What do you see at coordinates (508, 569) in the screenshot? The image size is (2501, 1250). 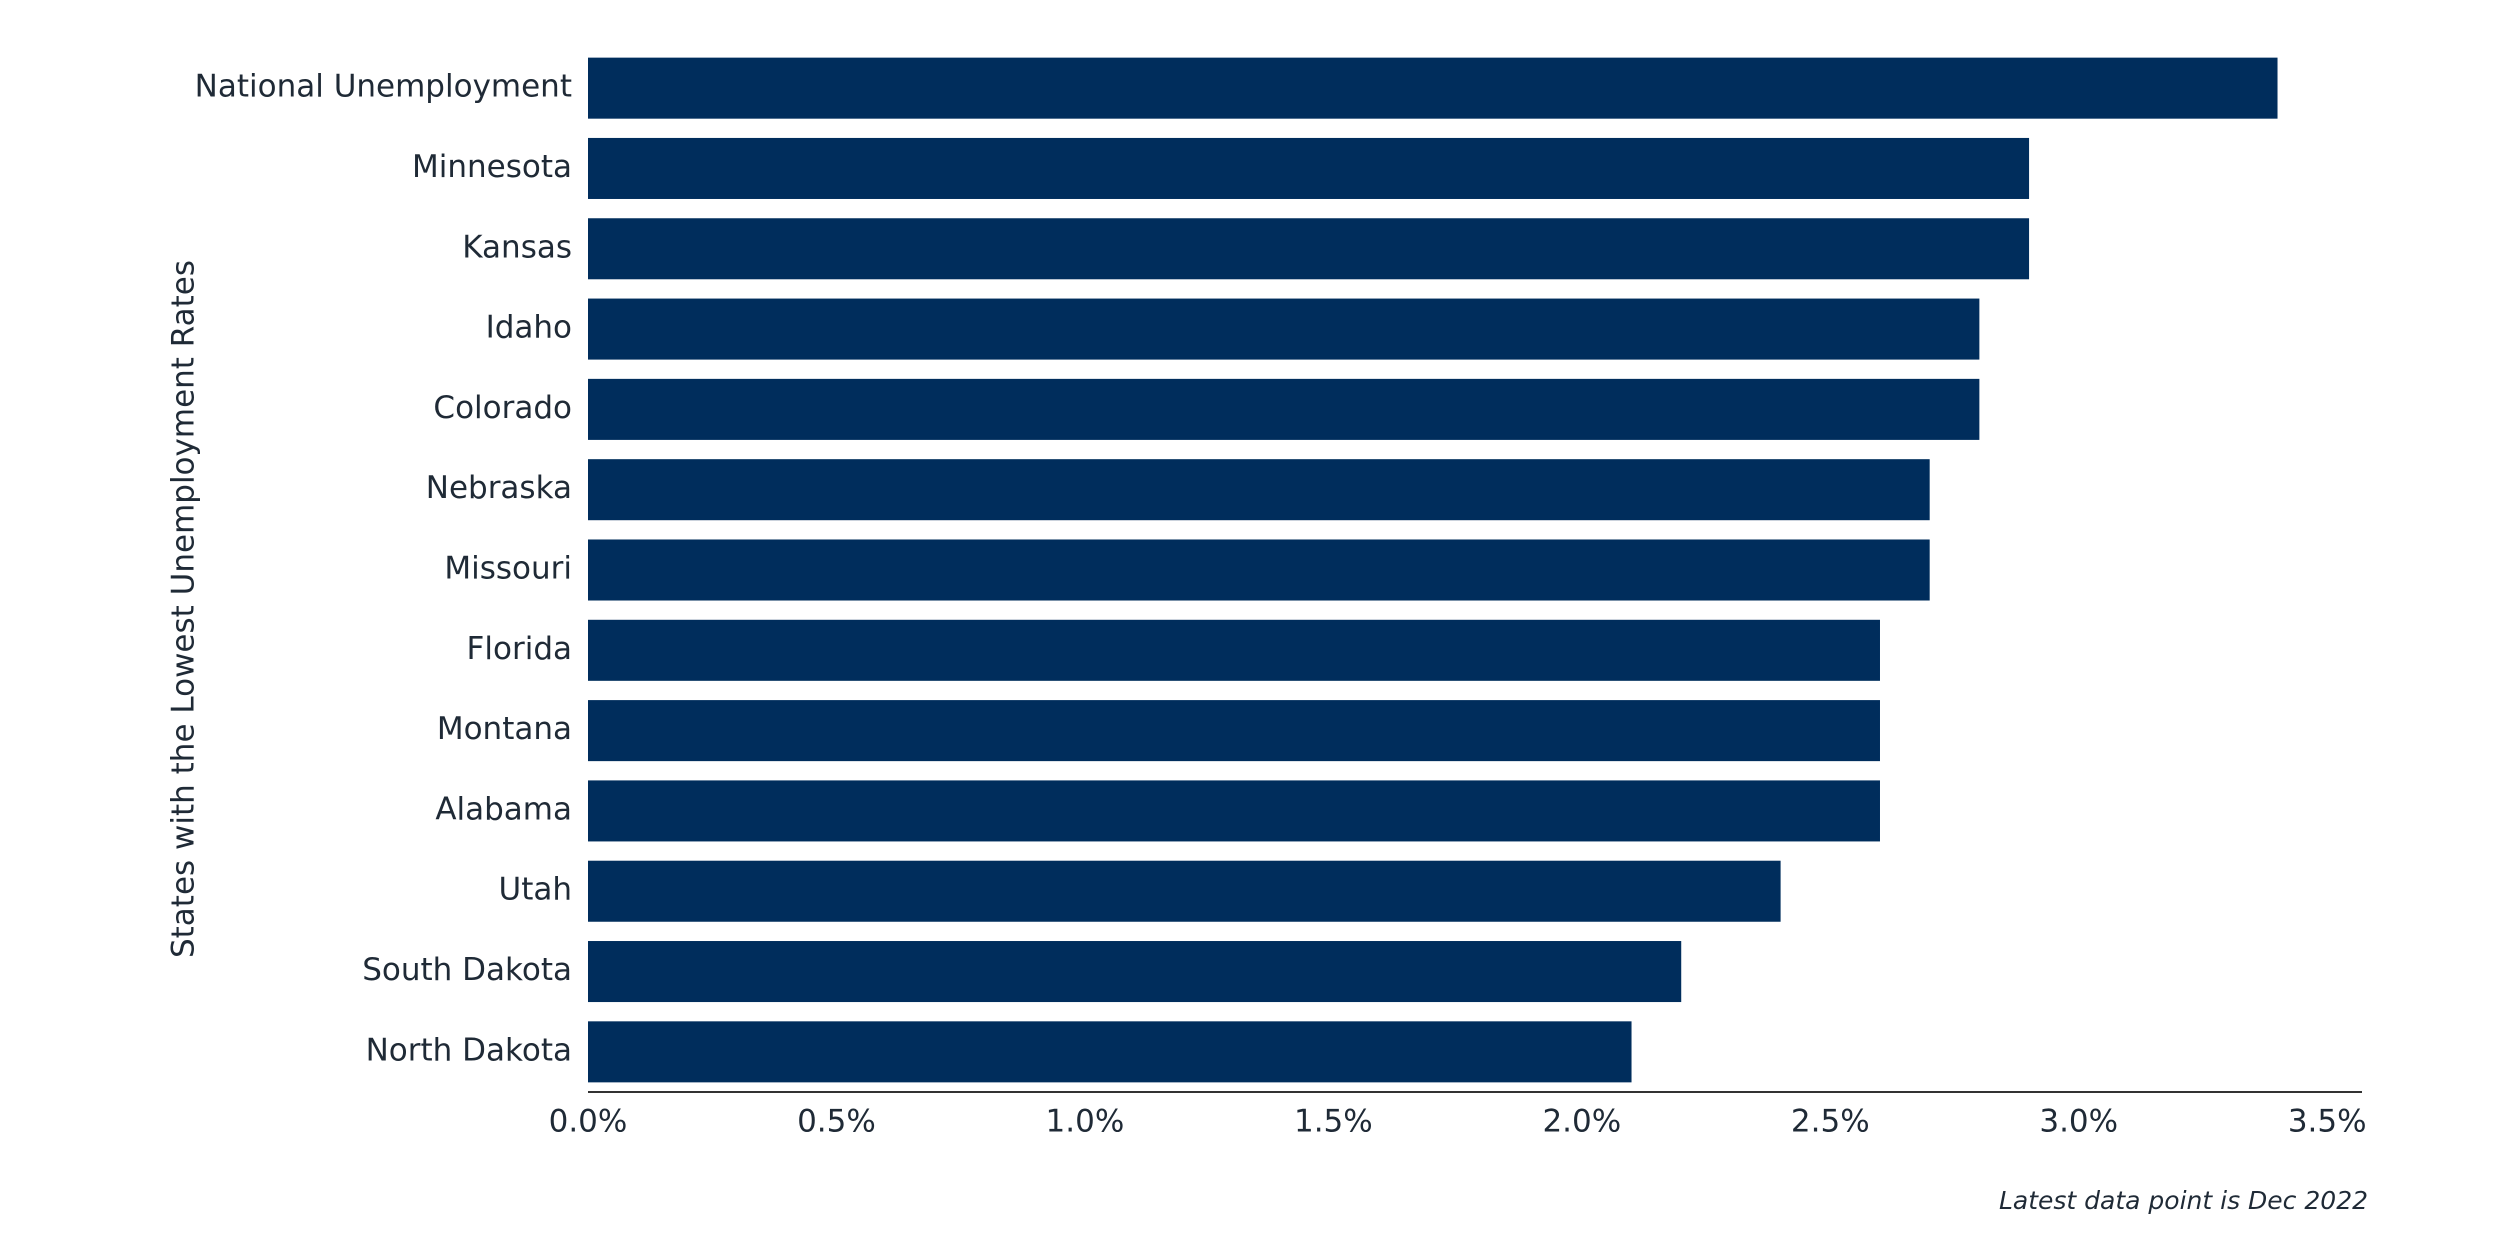 I see `y-tick-label: Missouri` at bounding box center [508, 569].